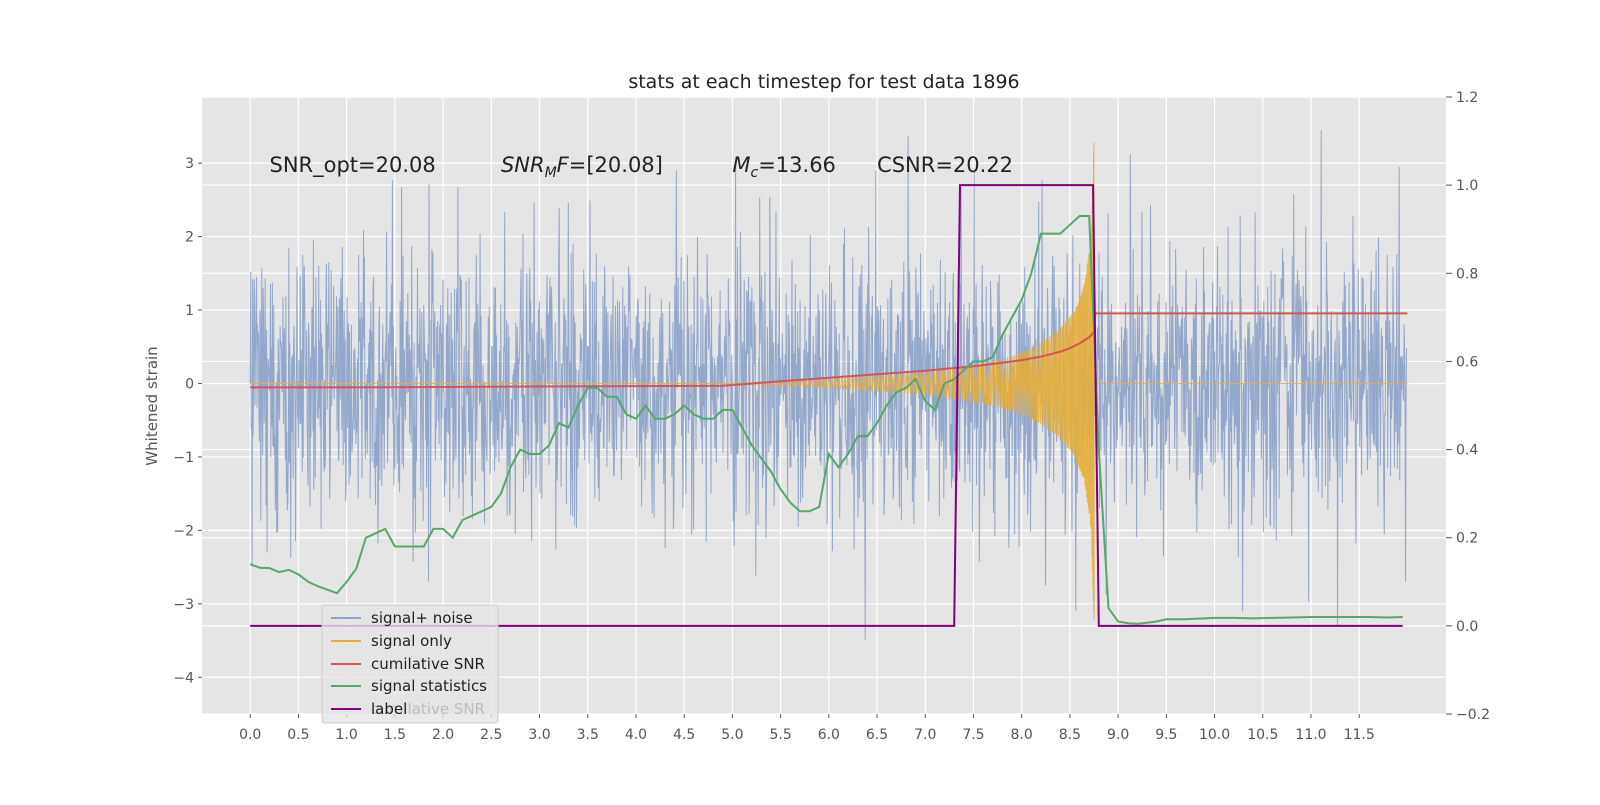 This screenshot has width=1600, height=805. Describe the element at coordinates (539, 735) in the screenshot. I see `x-tick-label-6: 3.0` at that location.